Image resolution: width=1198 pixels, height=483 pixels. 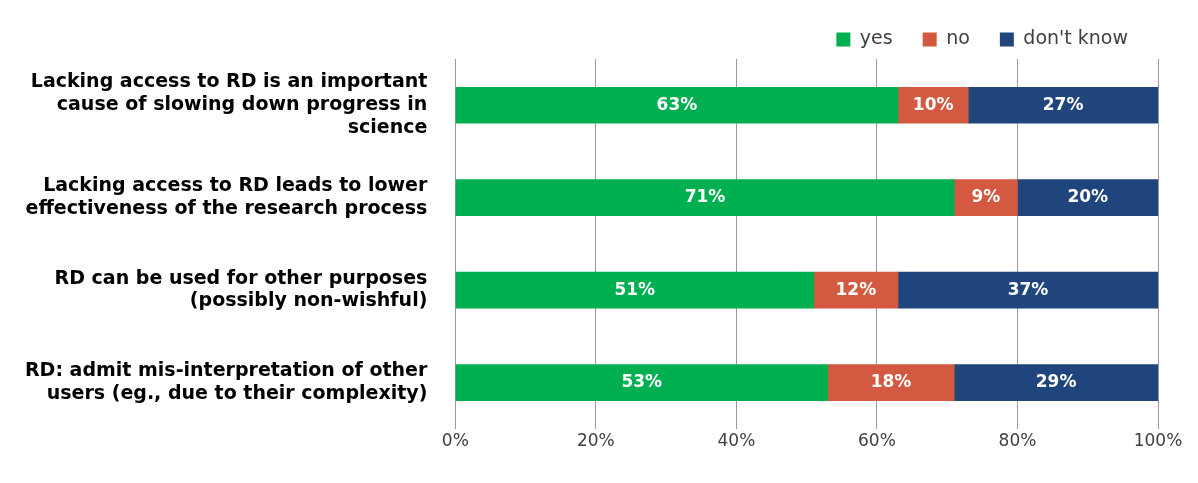 I want to click on x-tick-label: 80%, so click(x=1017, y=440).